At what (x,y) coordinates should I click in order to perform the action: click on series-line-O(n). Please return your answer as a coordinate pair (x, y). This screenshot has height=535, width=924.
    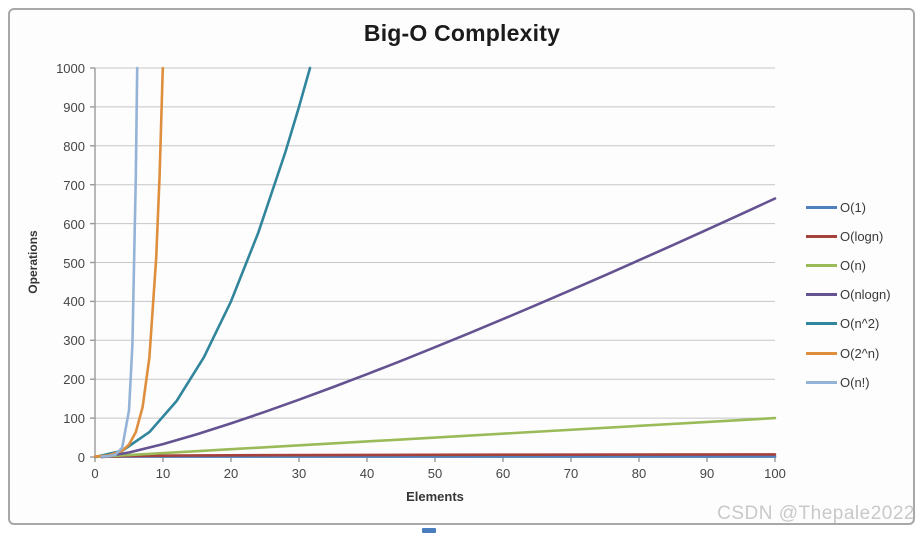
    Looking at the image, I should click on (435, 437).